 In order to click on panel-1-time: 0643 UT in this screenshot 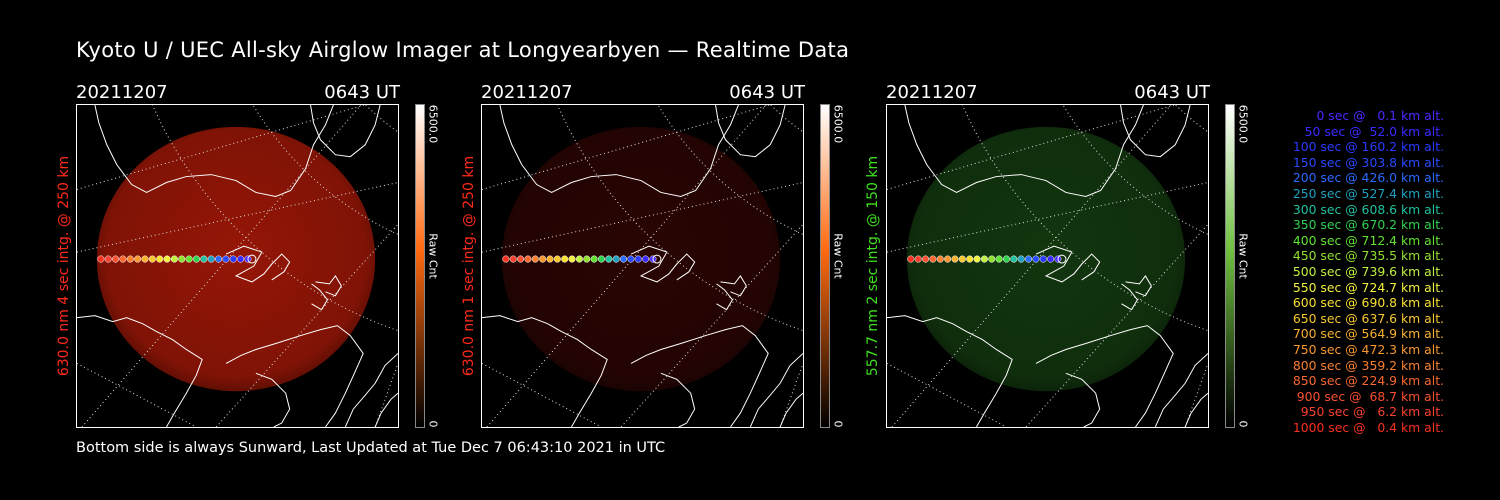, I will do `click(362, 92)`.